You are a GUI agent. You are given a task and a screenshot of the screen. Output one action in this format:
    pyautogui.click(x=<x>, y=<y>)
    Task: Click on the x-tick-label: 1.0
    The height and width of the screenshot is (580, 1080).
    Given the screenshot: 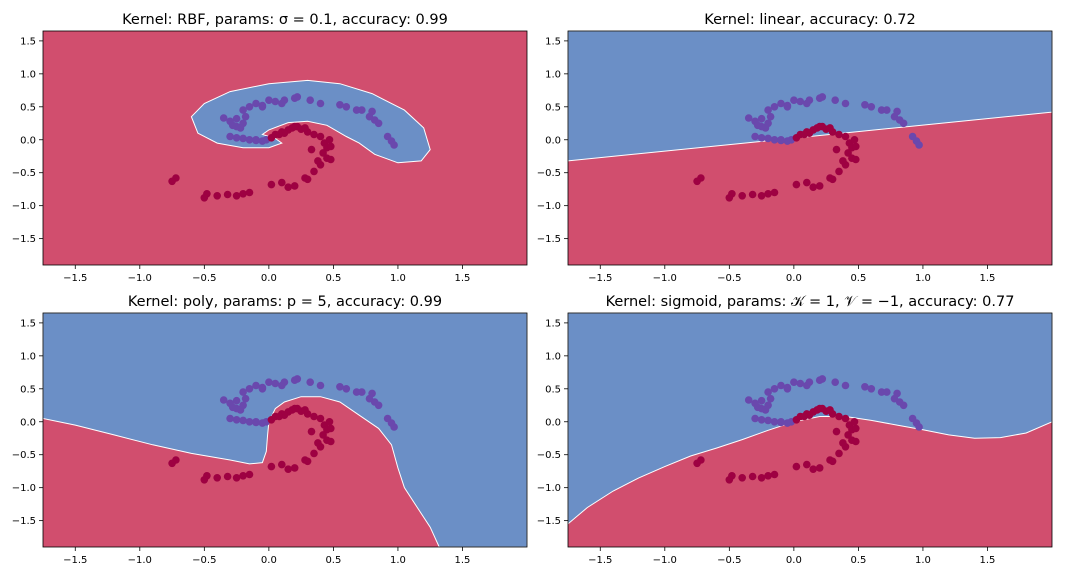 What is the action you would take?
    pyautogui.click(x=923, y=278)
    